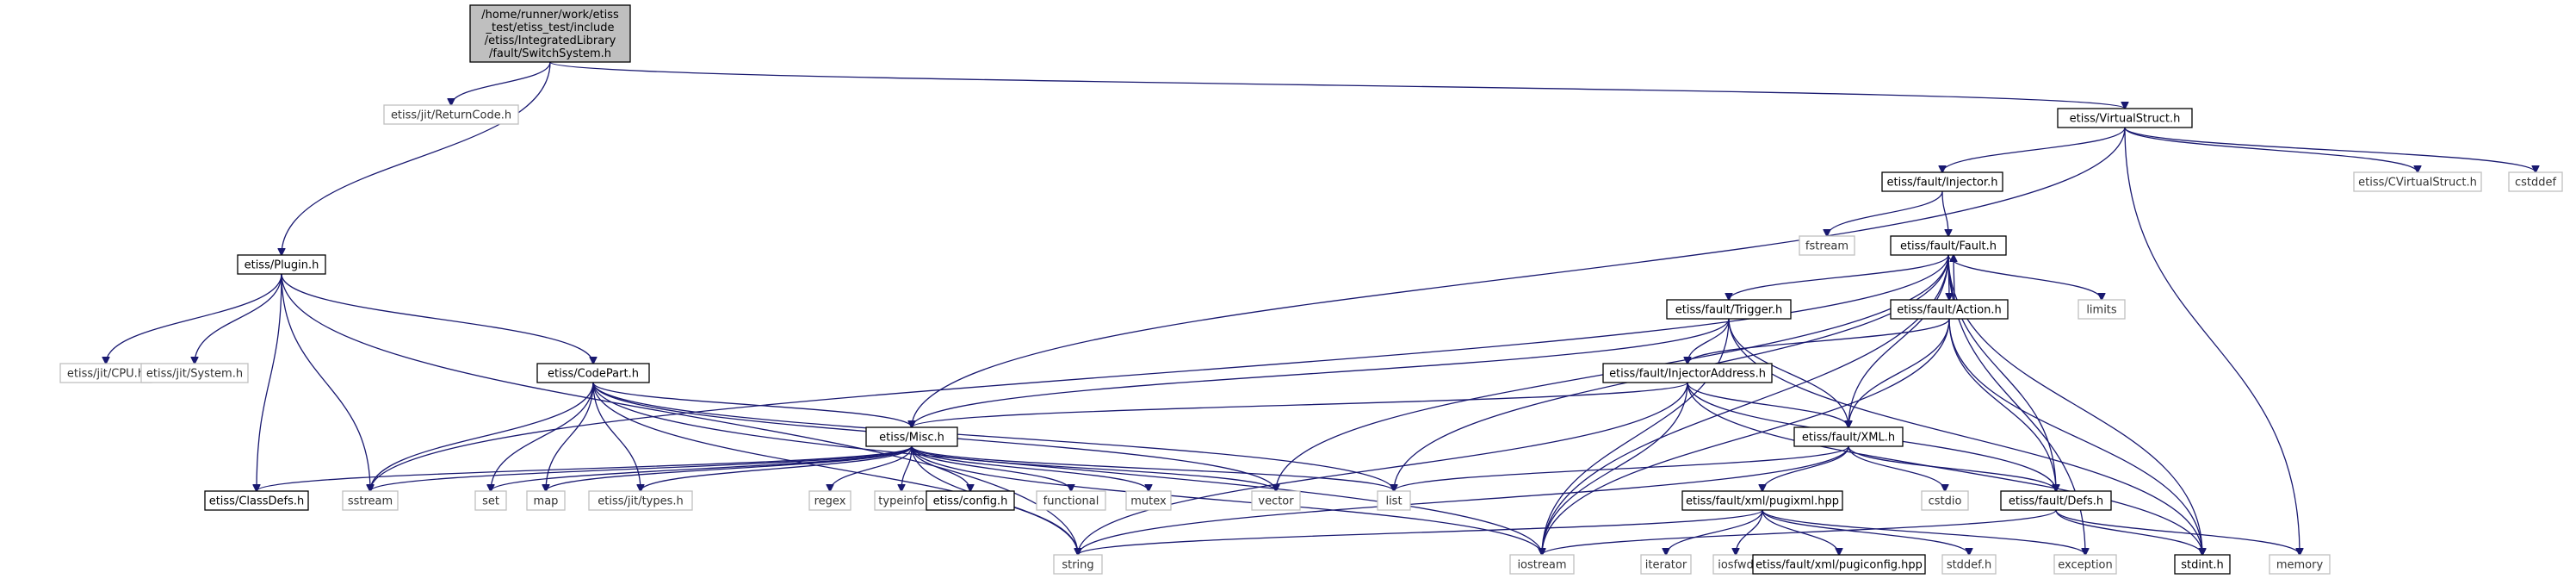 This screenshot has height=585, width=2576. What do you see at coordinates (1621, 468) in the screenshot?
I see `edge-xml-to-list` at bounding box center [1621, 468].